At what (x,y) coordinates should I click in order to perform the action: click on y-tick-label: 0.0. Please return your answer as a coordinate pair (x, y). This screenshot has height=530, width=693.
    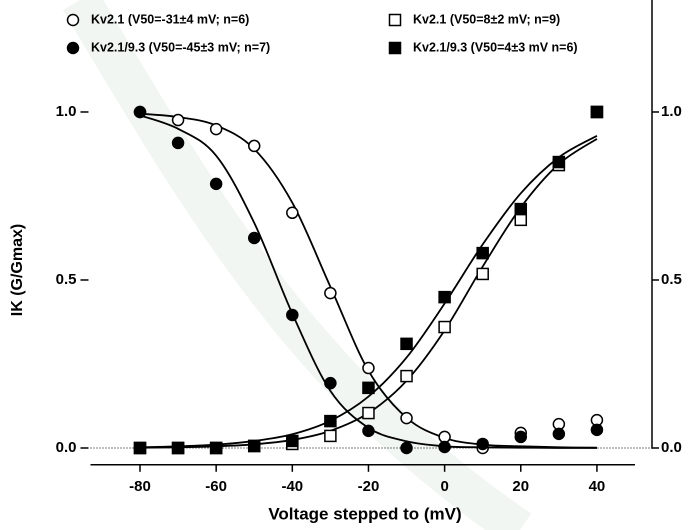
    Looking at the image, I should click on (66, 447).